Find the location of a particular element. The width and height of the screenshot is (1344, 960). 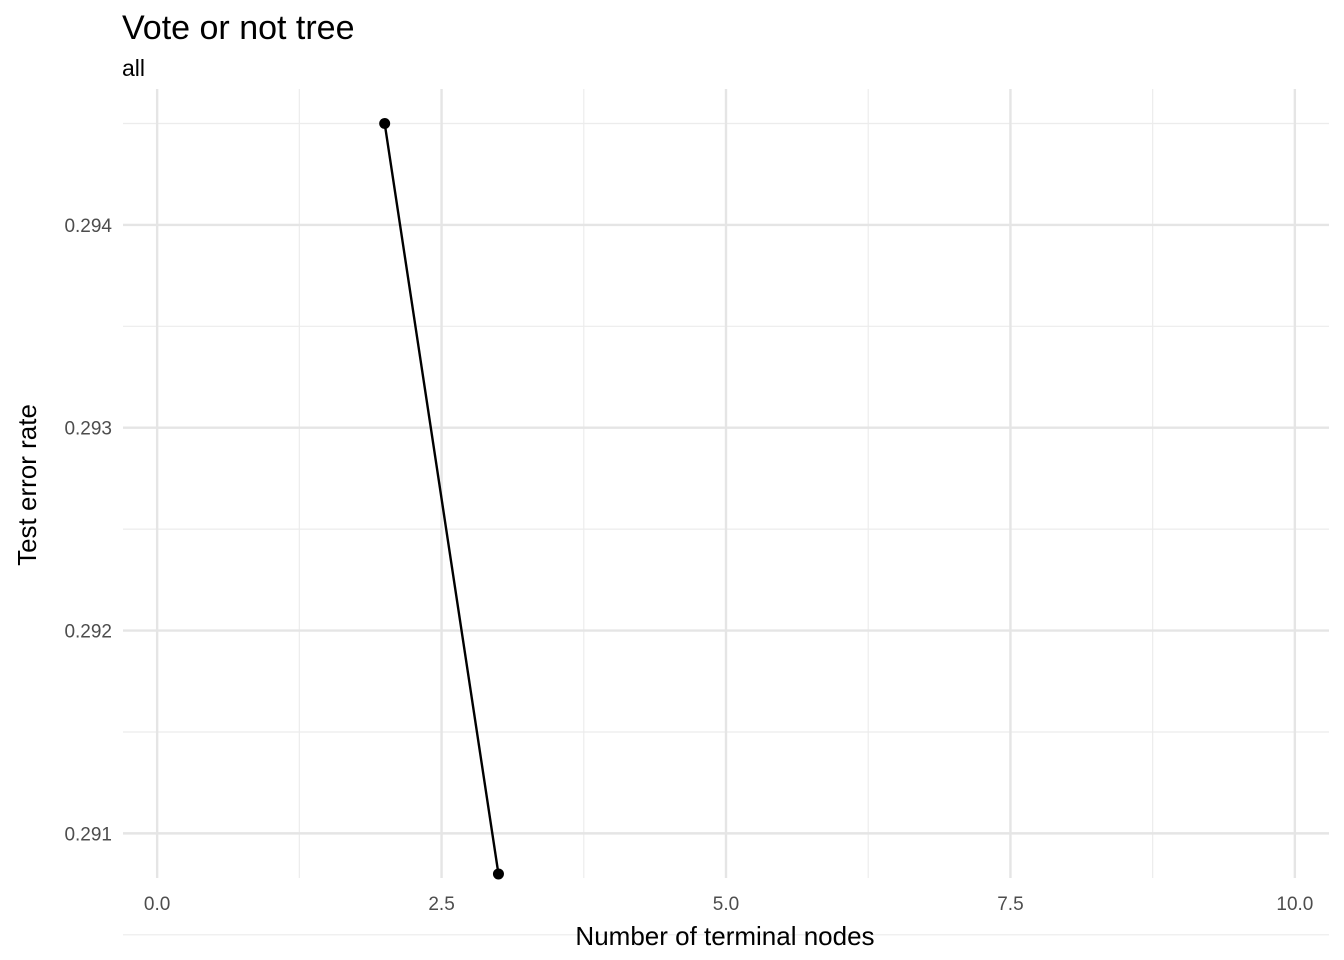

y-tick-label: 0.293 is located at coordinates (88, 429).